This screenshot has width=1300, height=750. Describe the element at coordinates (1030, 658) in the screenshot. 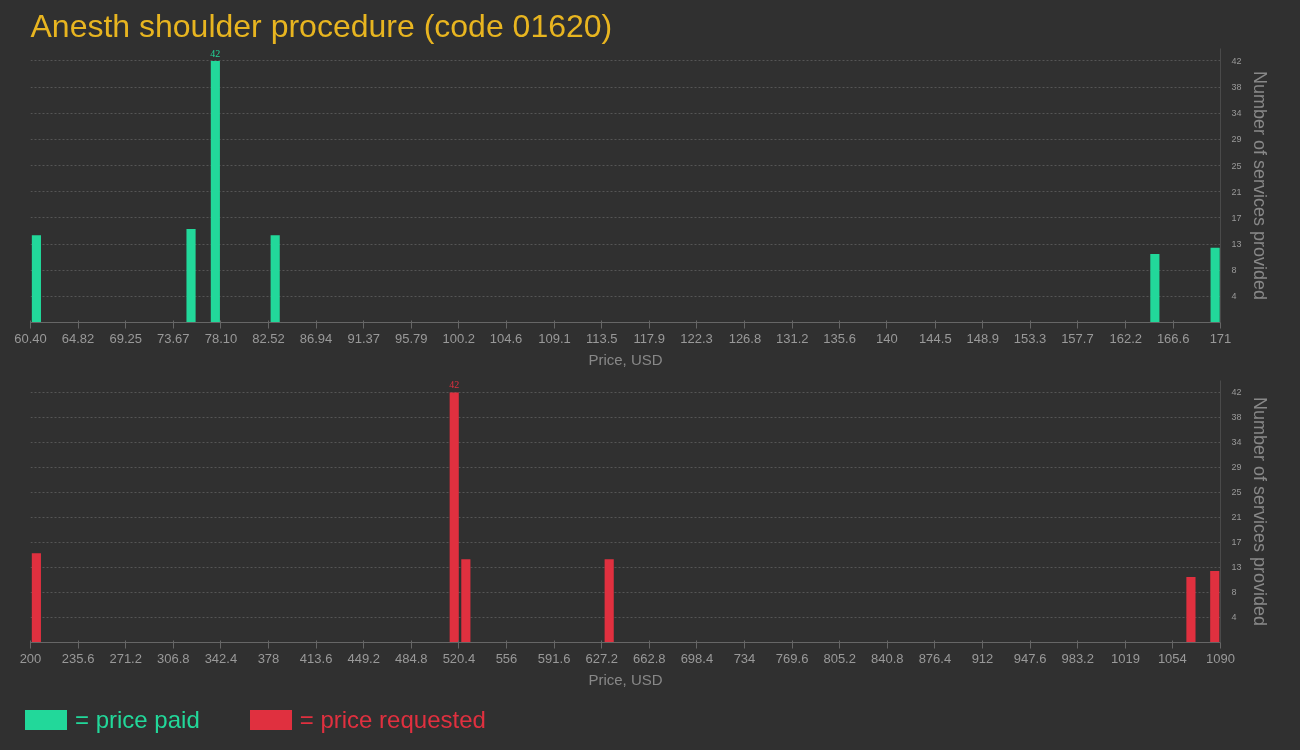

I see `x-tick-label: 947.6` at that location.